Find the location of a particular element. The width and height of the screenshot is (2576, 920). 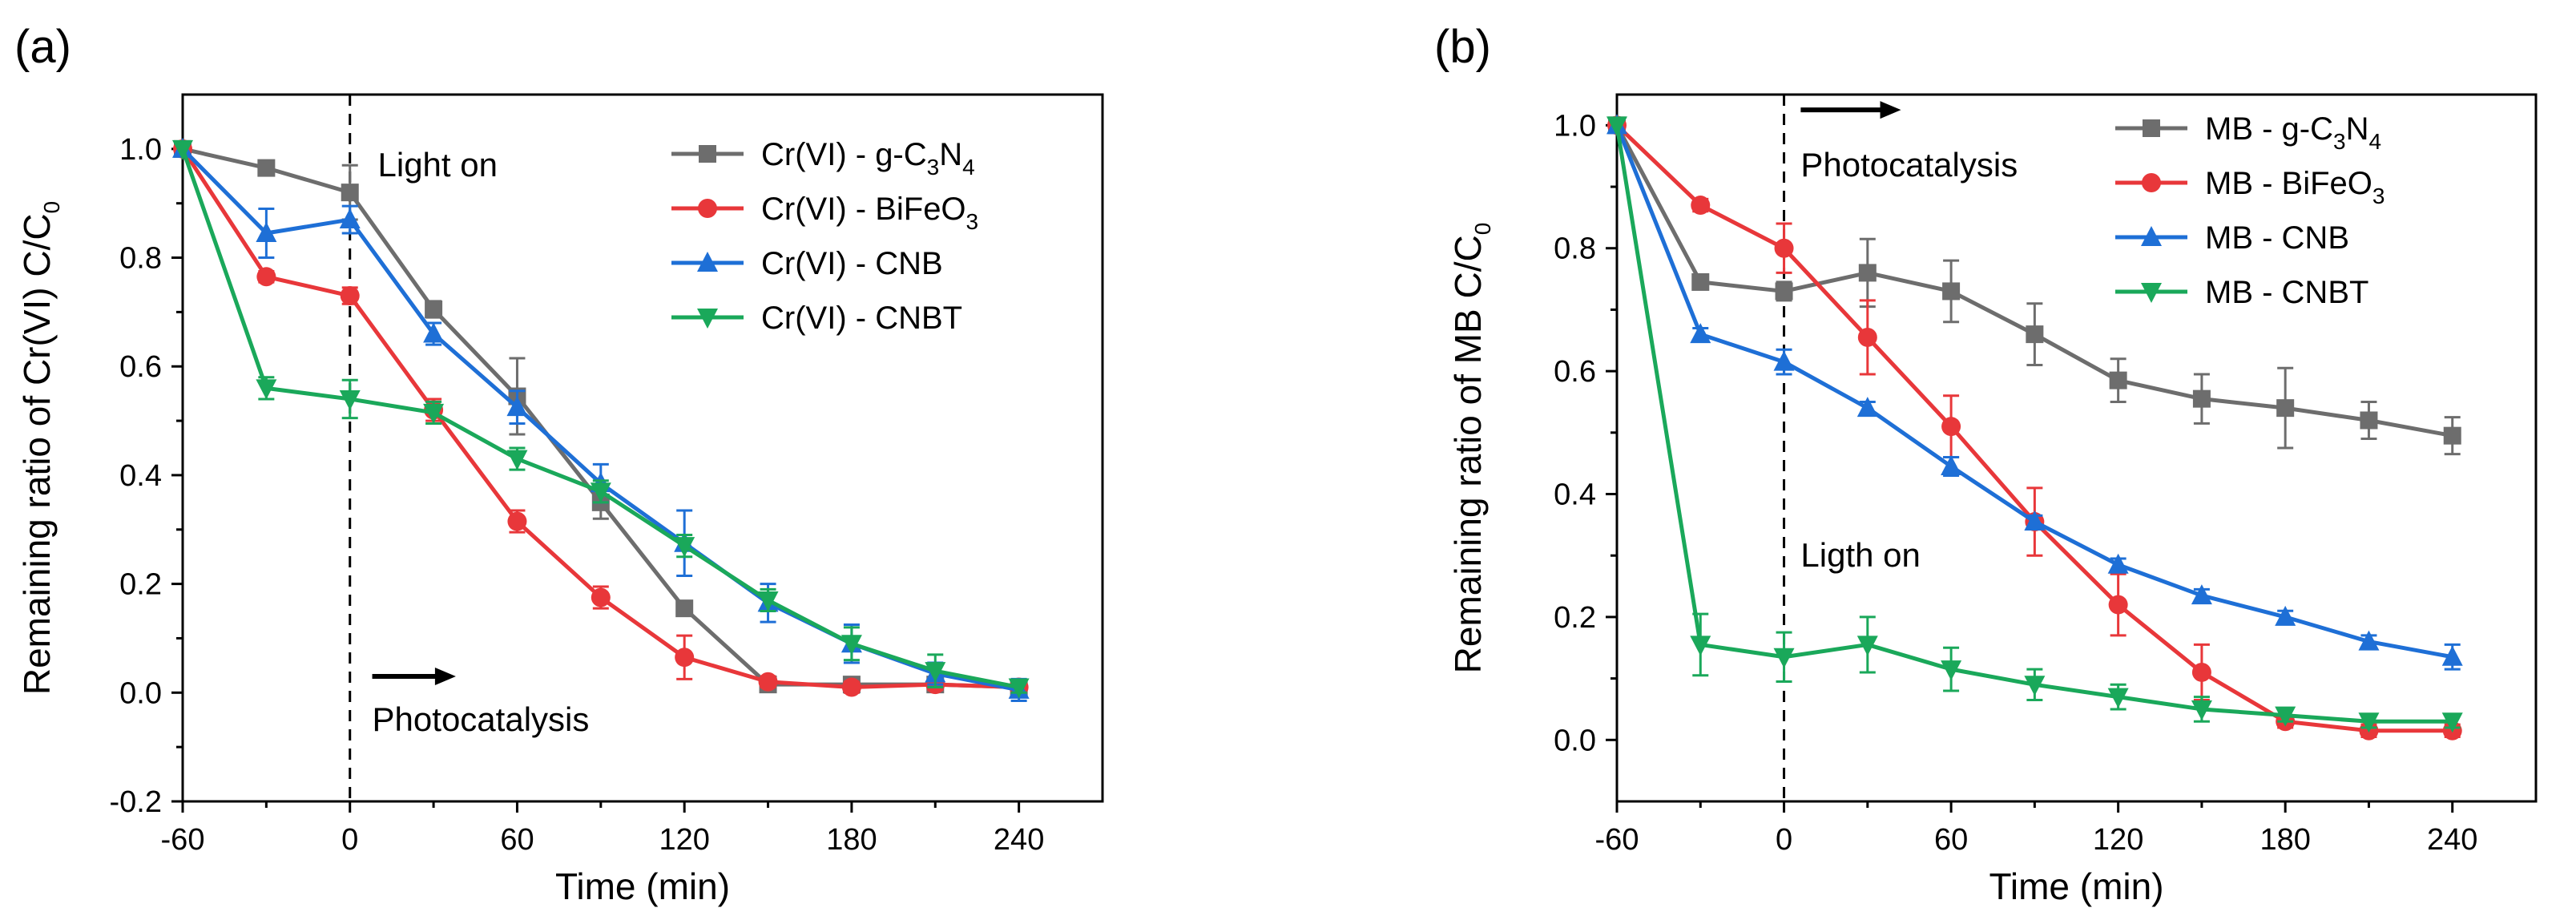

y-axis-title-text: Remaining ratio of MB C/C is located at coordinates (1468, 454).